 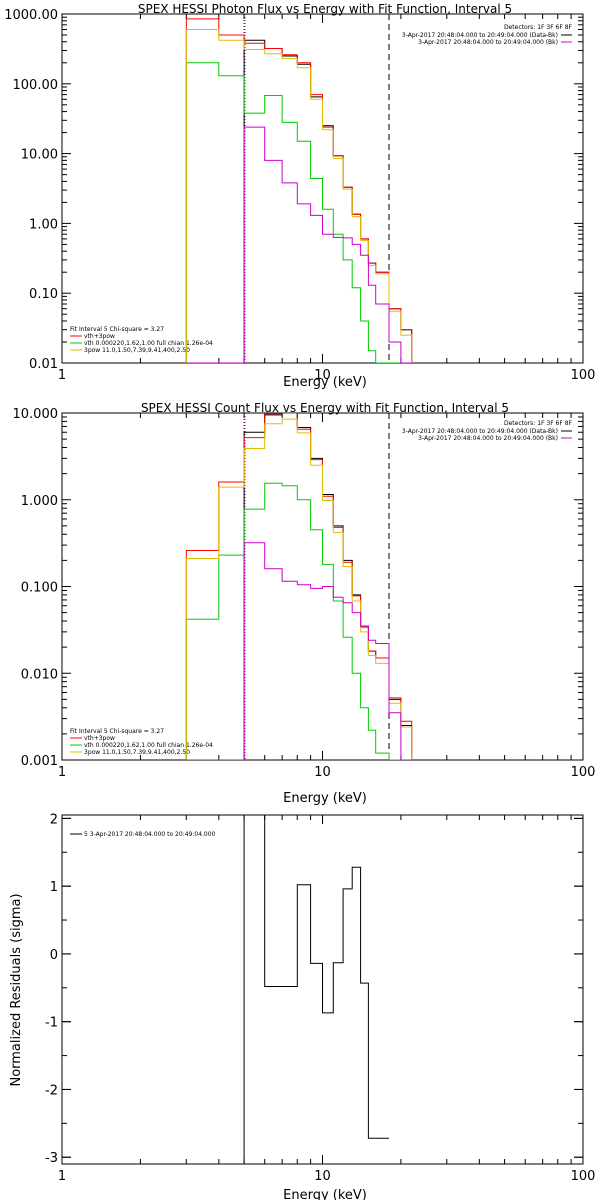 What do you see at coordinates (137, 350) in the screenshot?
I see `photon-flux-fit-legend-3: 3pow 11.0,1.50,7.39,9.41,400,2.50` at bounding box center [137, 350].